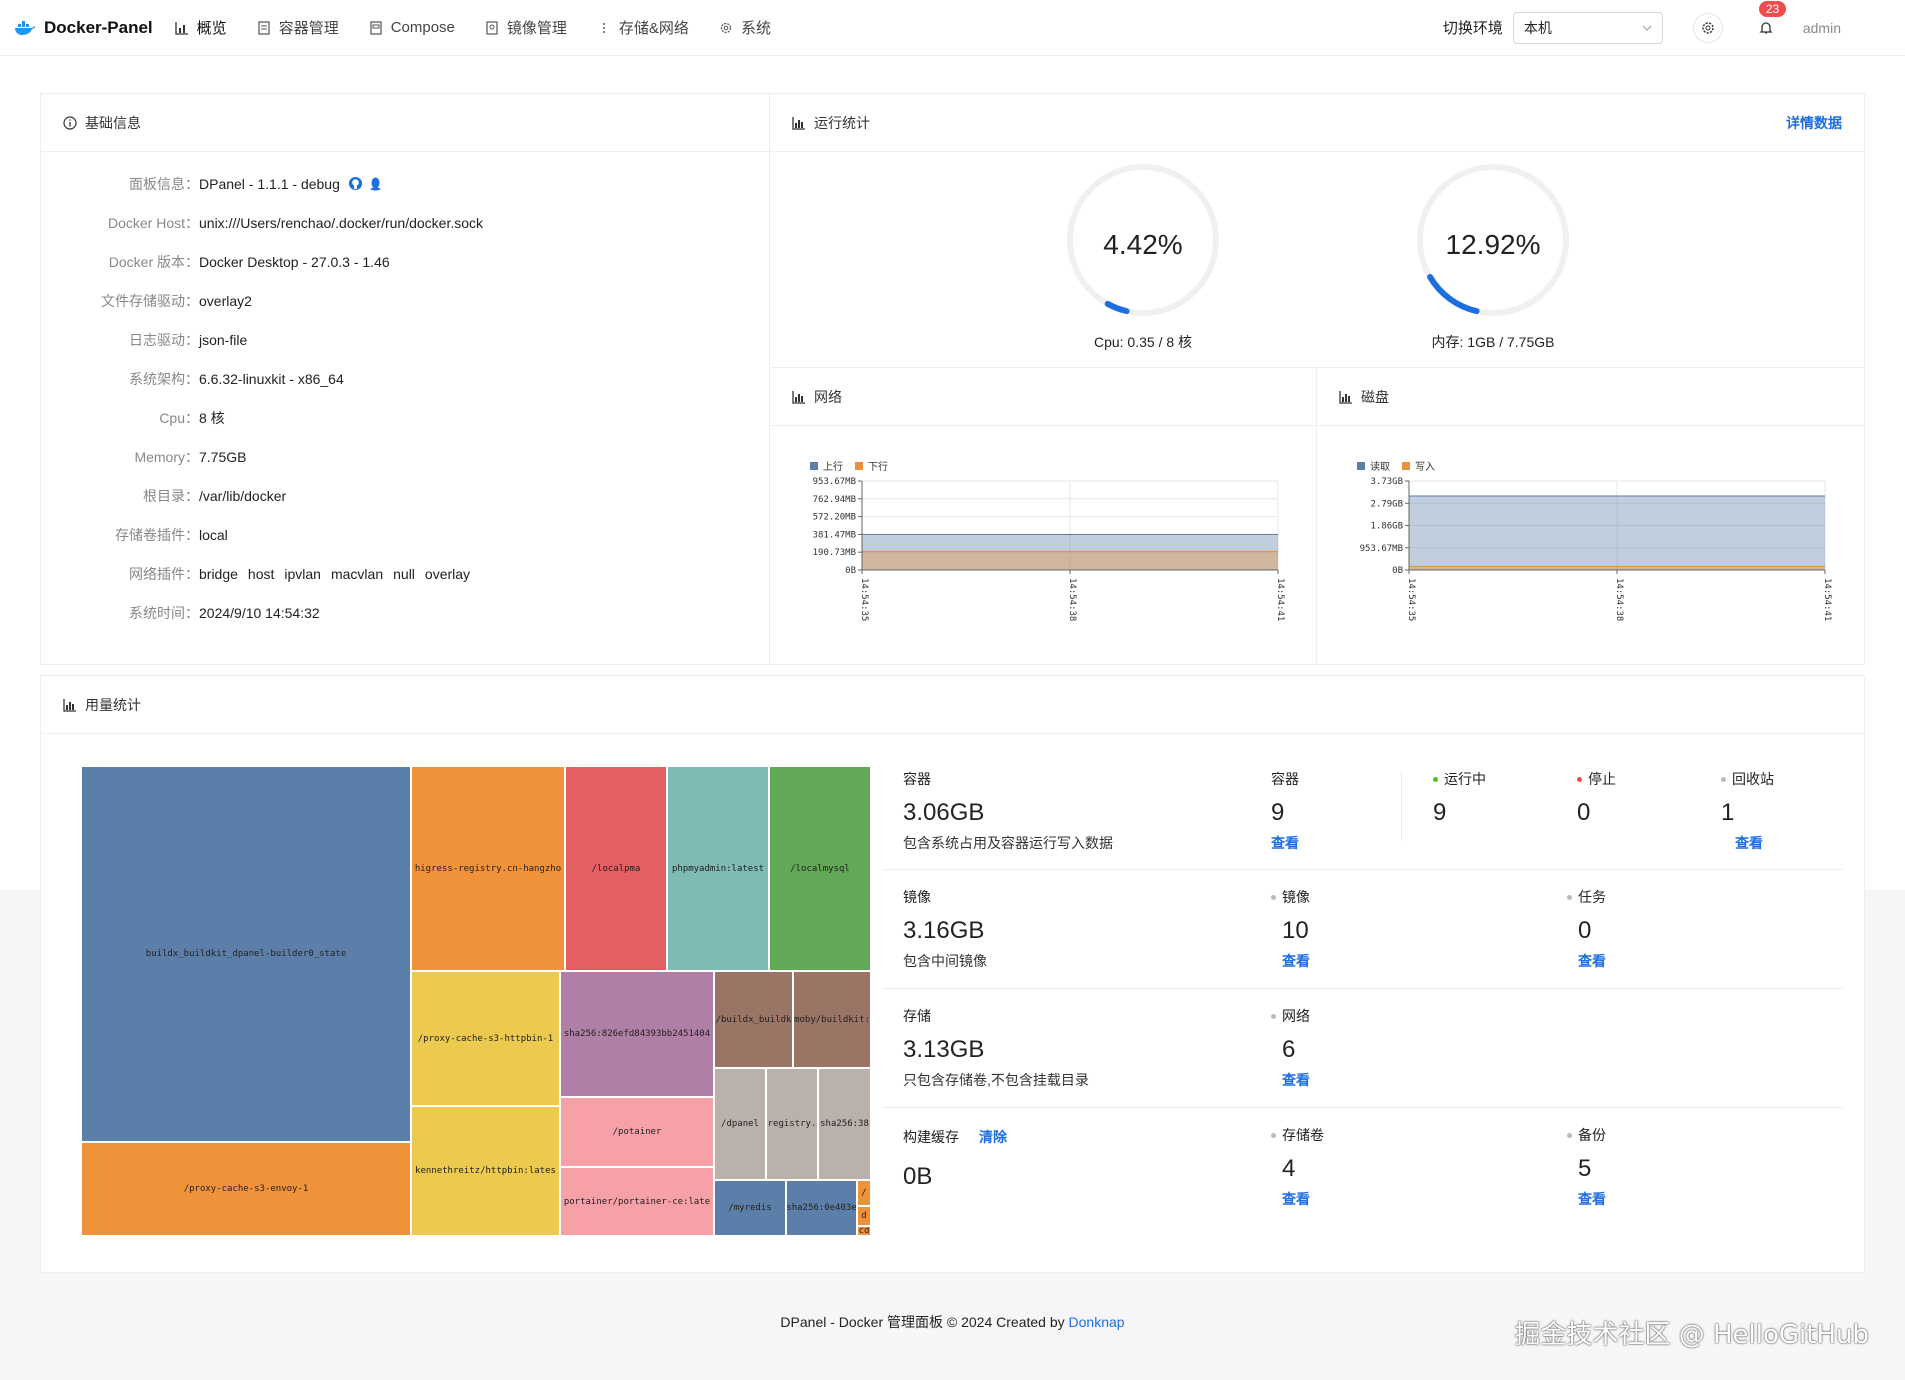  I want to click on treemap-cell: sha256:826efd84393bb2451404, so click(637, 1034).